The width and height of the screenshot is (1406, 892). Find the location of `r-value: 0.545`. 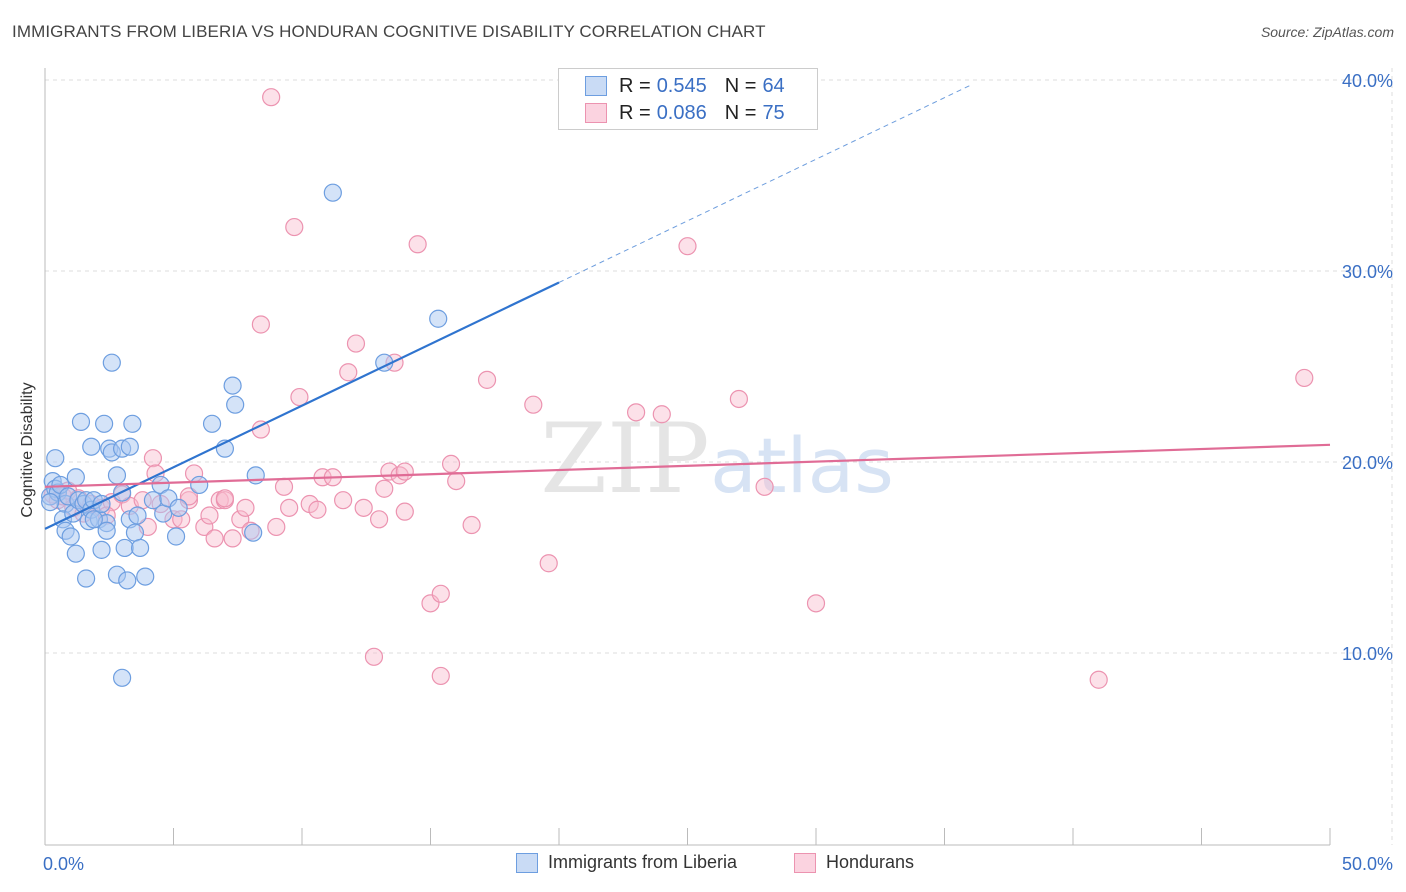

r-value: 0.545 is located at coordinates (681, 85).